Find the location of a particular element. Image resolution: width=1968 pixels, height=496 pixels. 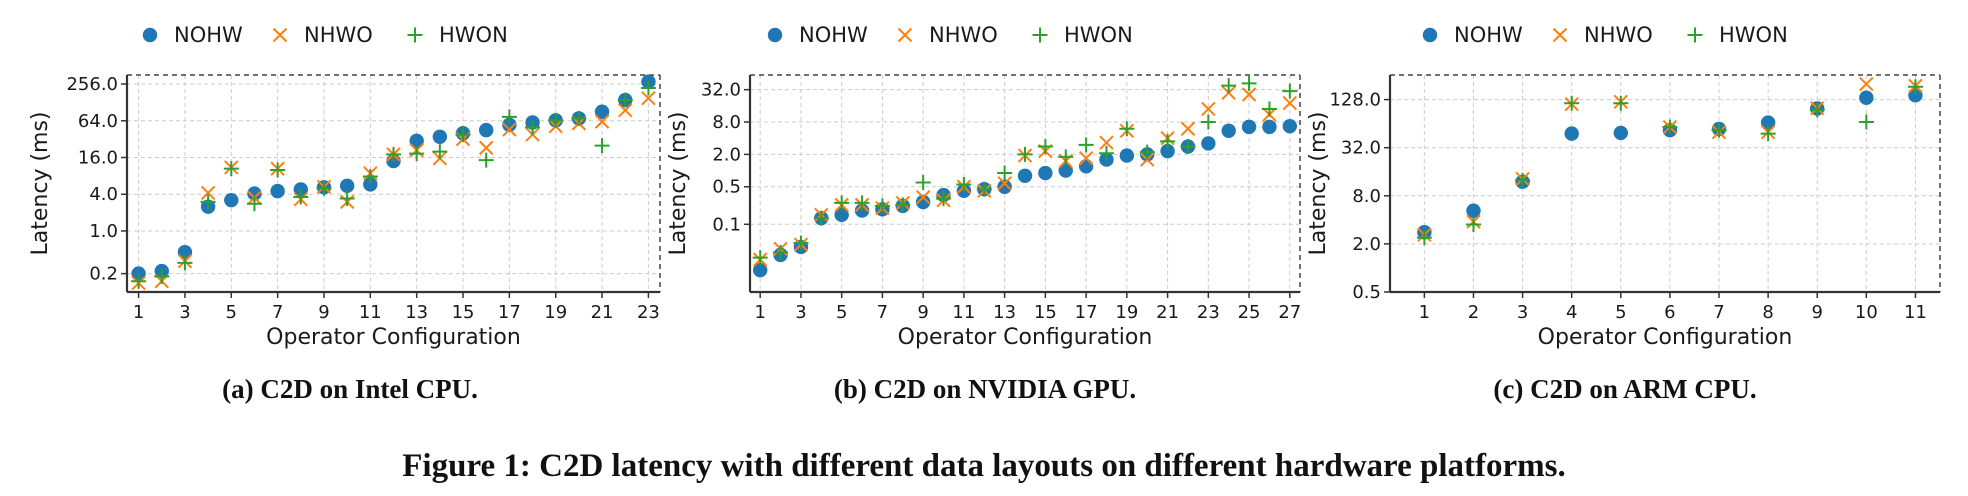

legend-marker-nhwo is located at coordinates (280, 35).